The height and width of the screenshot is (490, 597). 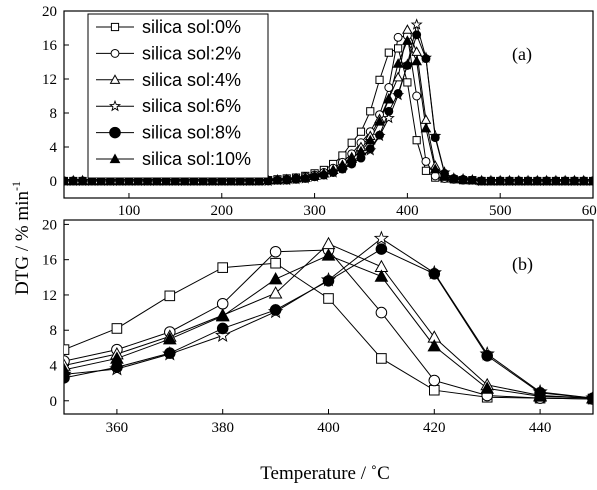 What do you see at coordinates (191, 27) in the screenshot?
I see `legend-label: silica sol:0%` at bounding box center [191, 27].